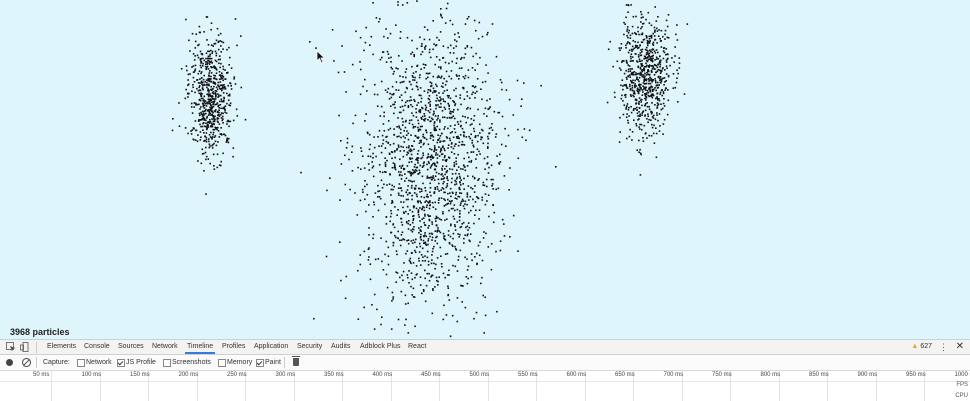  I want to click on ruler-tick-label: 100 ms, so click(92, 375).